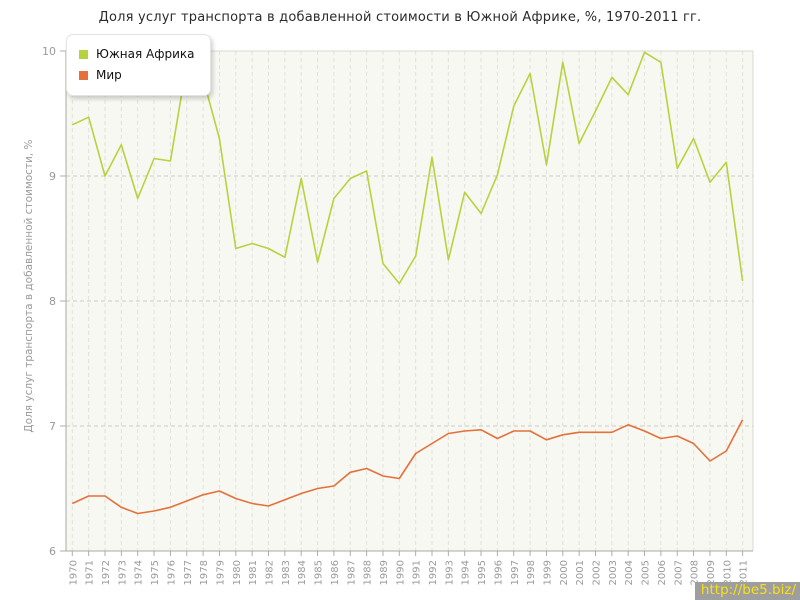 This screenshot has height=600, width=800. I want to click on svg-text: 1986, so click(335, 572).